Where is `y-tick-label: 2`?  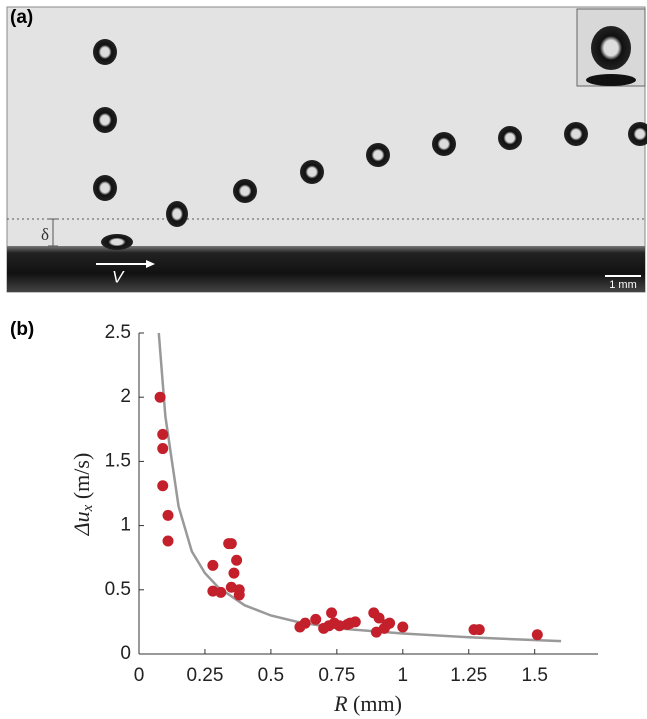
y-tick-label: 2 is located at coordinates (125, 396).